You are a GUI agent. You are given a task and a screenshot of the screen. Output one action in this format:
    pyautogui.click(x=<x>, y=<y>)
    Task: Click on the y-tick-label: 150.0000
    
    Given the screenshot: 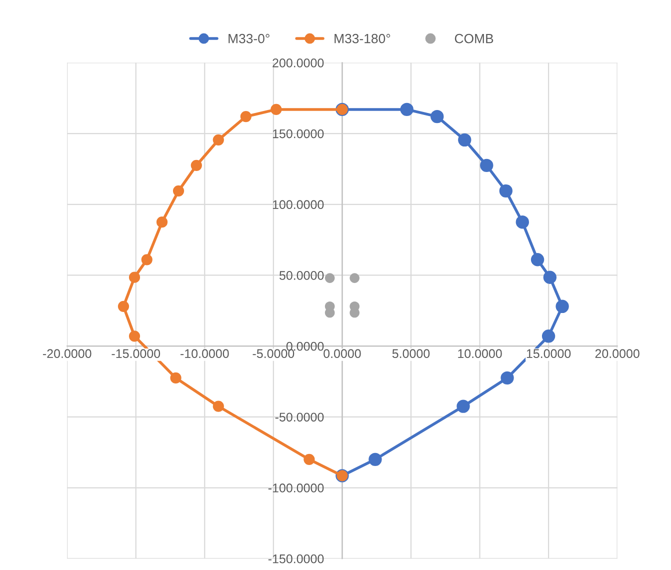 What is the action you would take?
    pyautogui.click(x=298, y=133)
    